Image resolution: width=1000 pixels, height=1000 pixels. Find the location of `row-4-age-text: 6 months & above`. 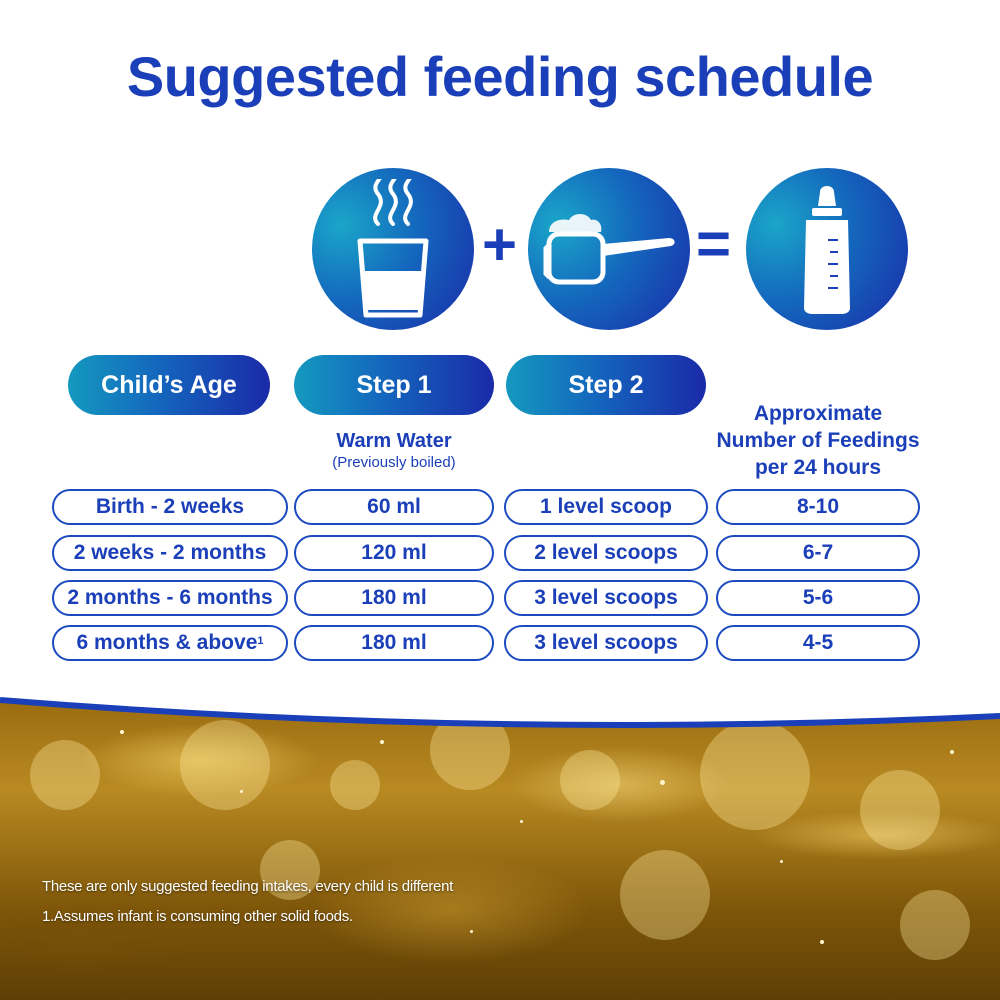

row-4-age-text: 6 months & above is located at coordinates (167, 642).